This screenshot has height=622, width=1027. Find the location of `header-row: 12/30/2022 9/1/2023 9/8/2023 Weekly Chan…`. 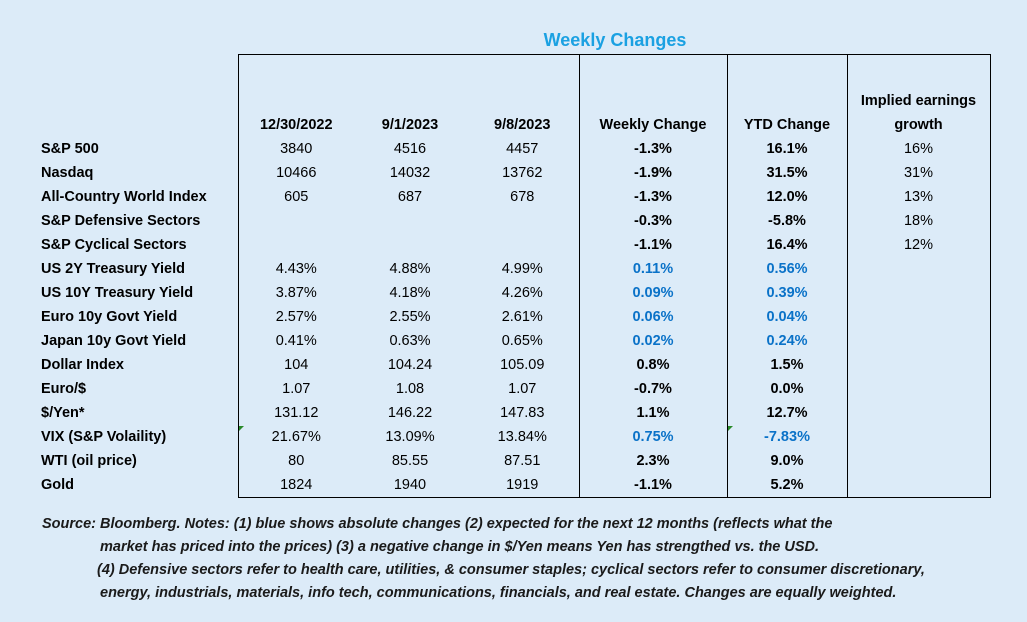

header-row: 12/30/2022 9/1/2023 9/8/2023 Weekly Chan… is located at coordinates (512, 95).